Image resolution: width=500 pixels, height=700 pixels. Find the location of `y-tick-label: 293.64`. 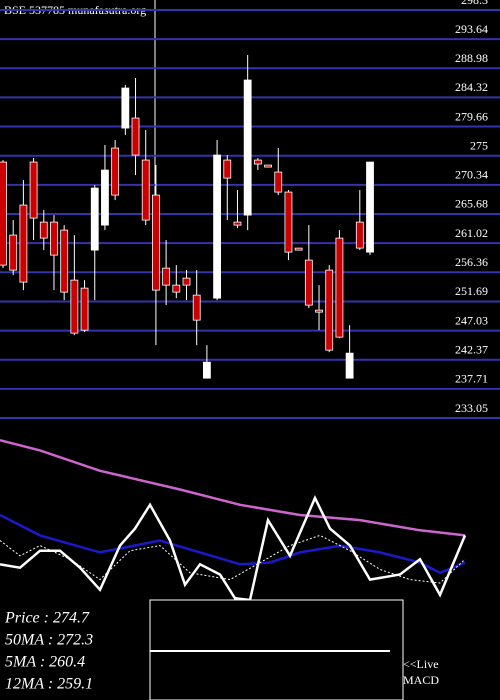

y-tick-label: 293.64 is located at coordinates (471, 29).